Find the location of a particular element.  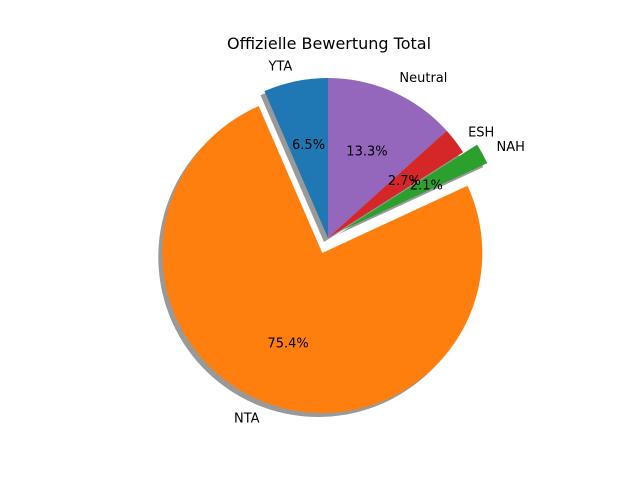

slice-yta is located at coordinates (296, 158).